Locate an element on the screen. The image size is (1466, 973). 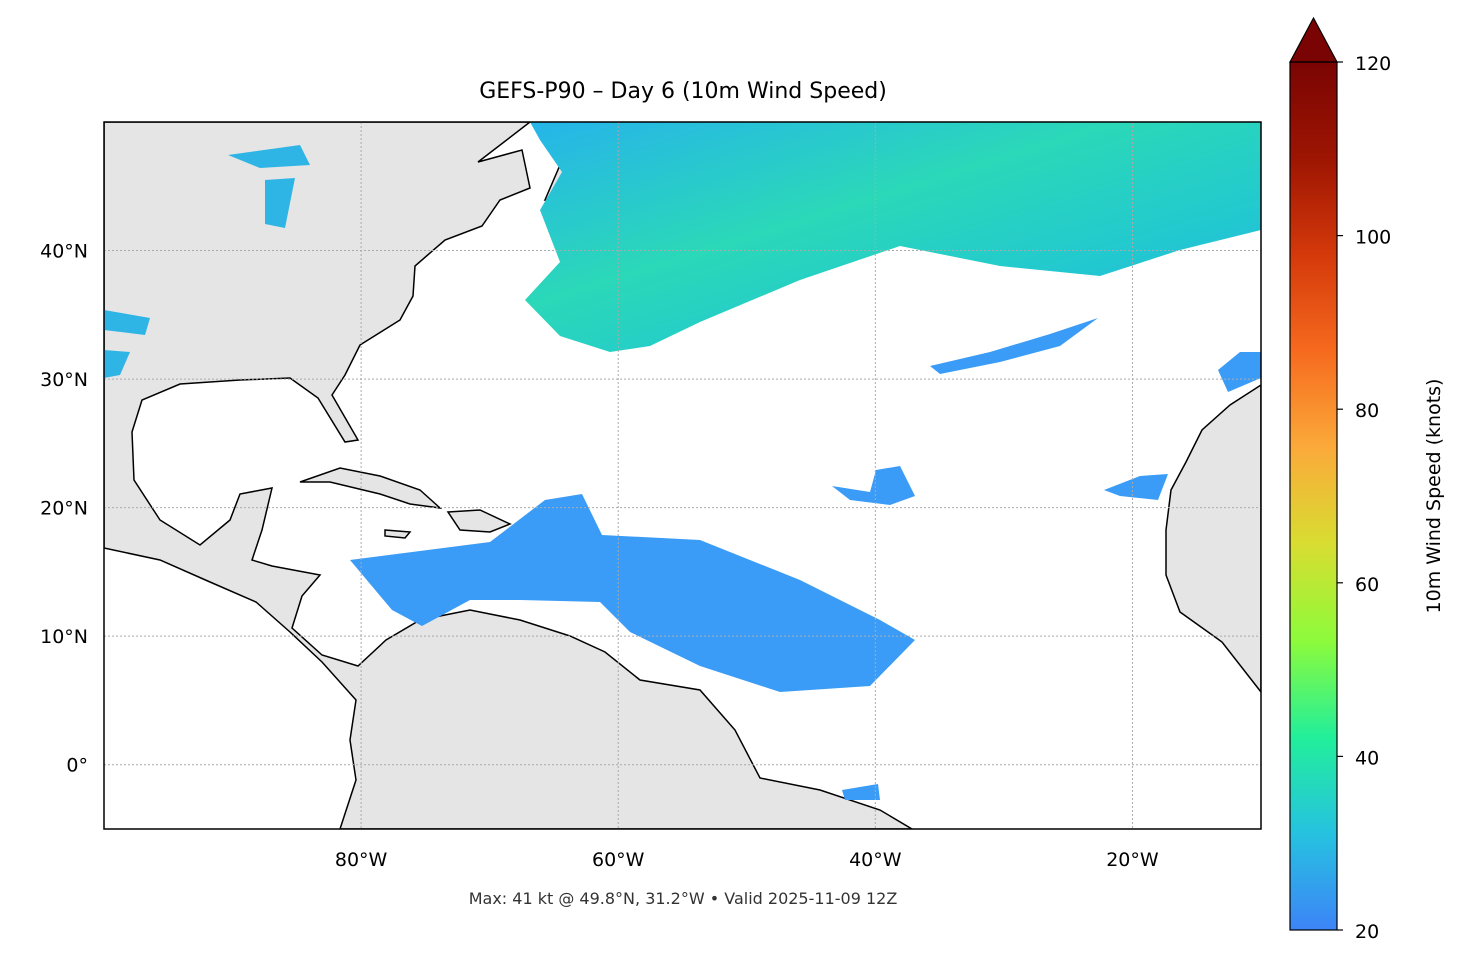
chart-title: GEFS-P90 – Day 6 (10m Wind Speed) is located at coordinates (683, 91).